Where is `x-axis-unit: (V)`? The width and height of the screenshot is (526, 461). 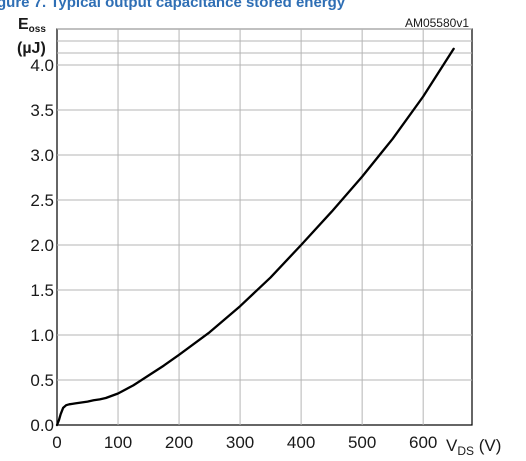
x-axis-unit: (V) is located at coordinates (487, 445).